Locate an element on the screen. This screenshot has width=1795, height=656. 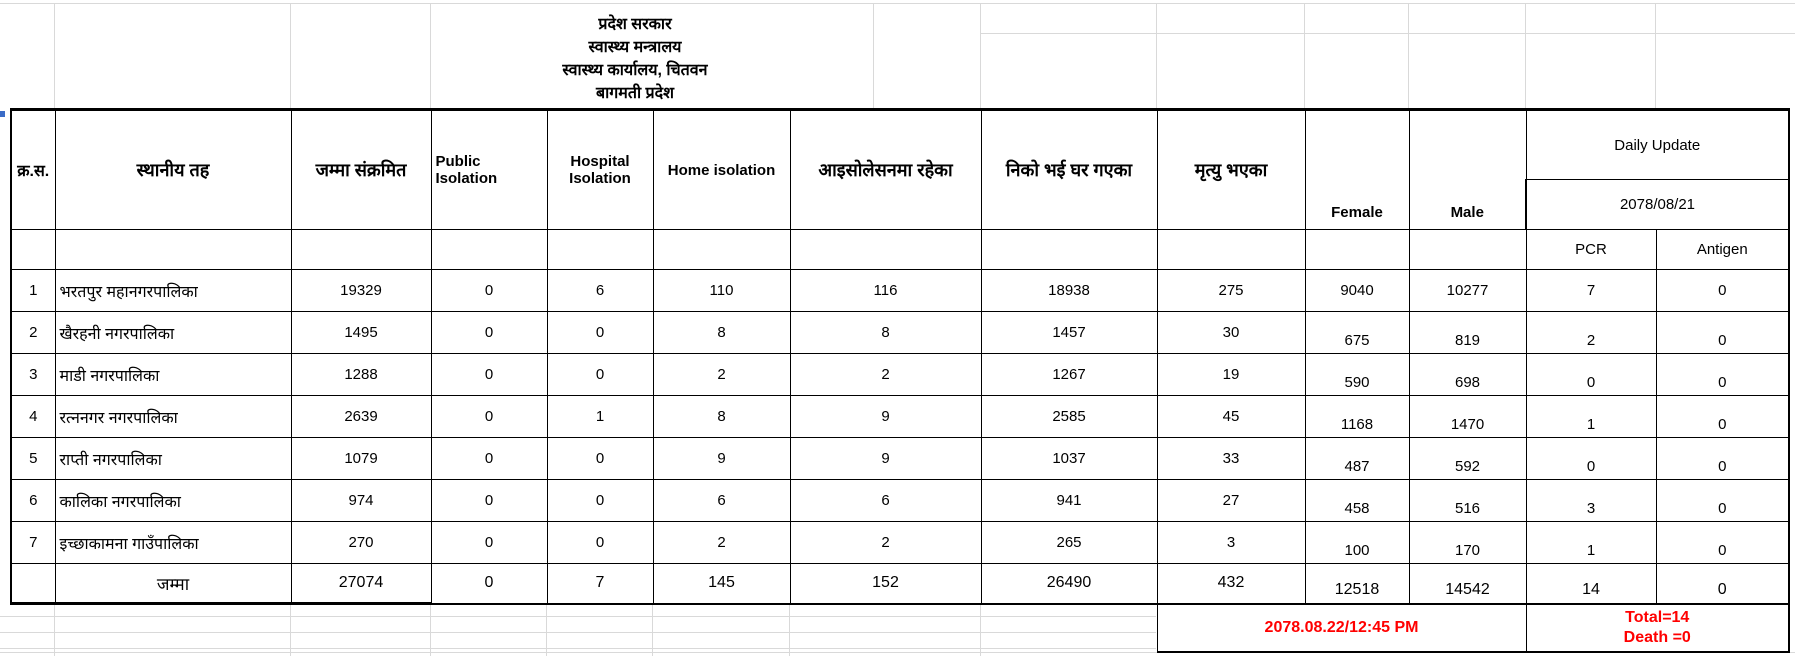
total-male-cell: 14542 is located at coordinates (1467, 584).